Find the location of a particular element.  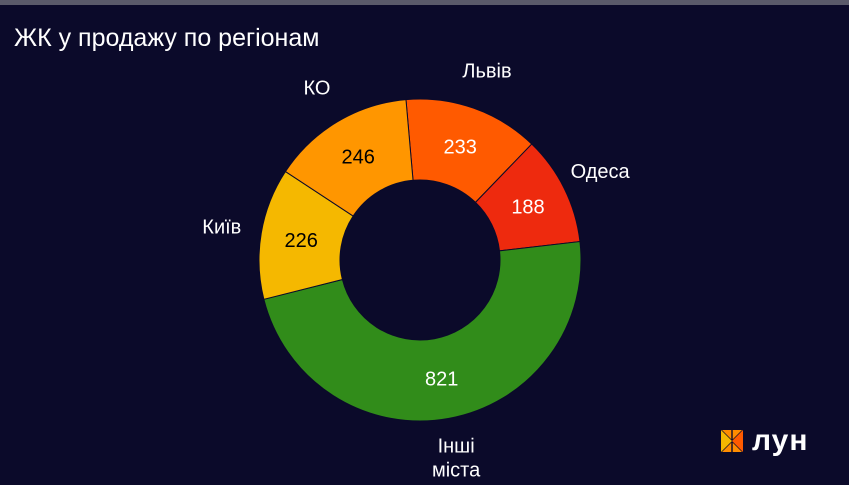

slice-category-label: Львів is located at coordinates (486, 71).